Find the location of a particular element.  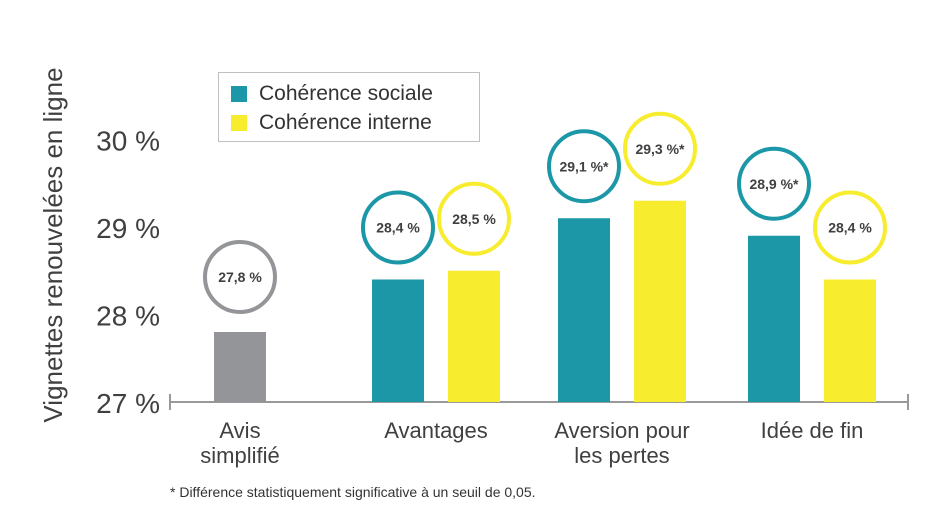

legend: Cohérence sociale Cohérence interne is located at coordinates (349, 107).